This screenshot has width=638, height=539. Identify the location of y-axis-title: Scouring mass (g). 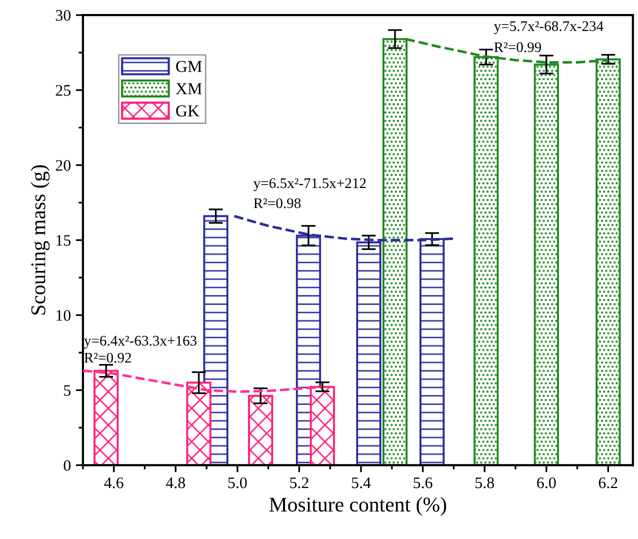
(40, 240).